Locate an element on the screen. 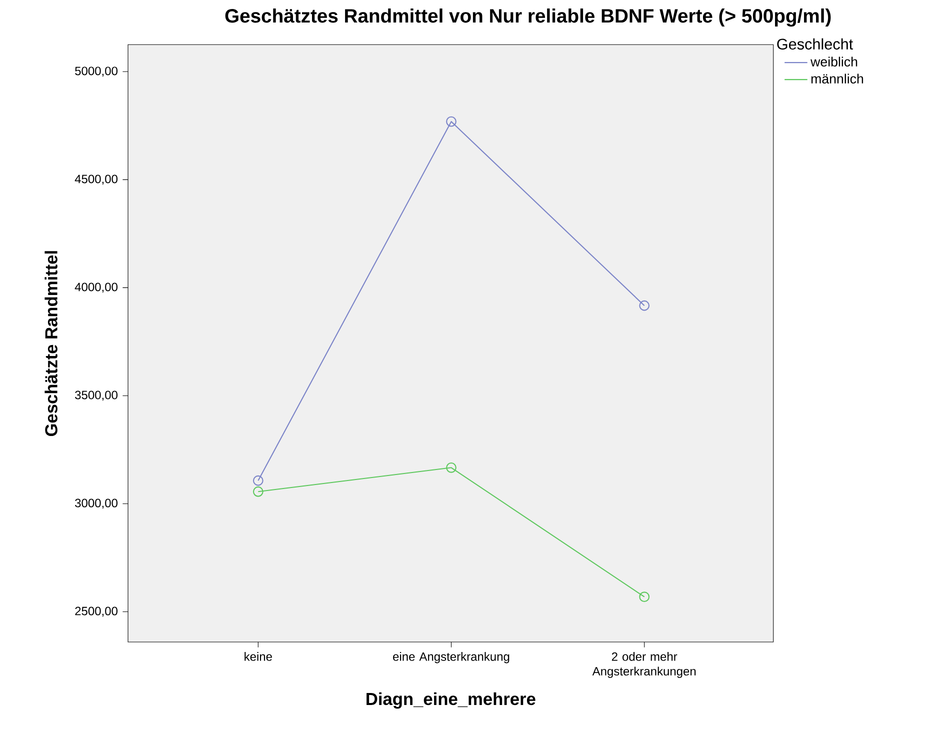 This screenshot has width=932, height=729. chart-title: Geschätztes Randmittel von Nur reliable BDNF Werte (> 500pg/ml) is located at coordinates (528, 17).